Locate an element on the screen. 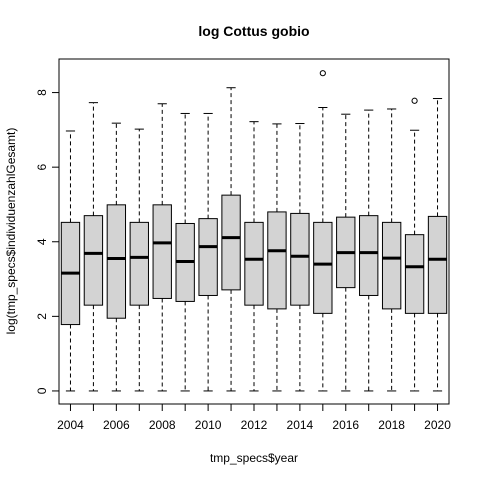  x-tick-label: 2018 is located at coordinates (391, 425).